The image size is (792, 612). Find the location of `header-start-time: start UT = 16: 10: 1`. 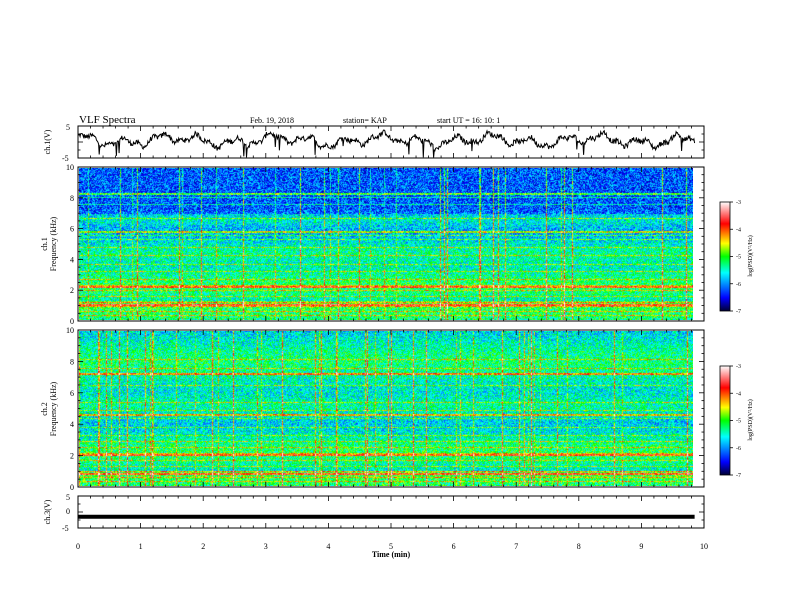

header-start-time: start UT = 16: 10: 1 is located at coordinates (468, 120).